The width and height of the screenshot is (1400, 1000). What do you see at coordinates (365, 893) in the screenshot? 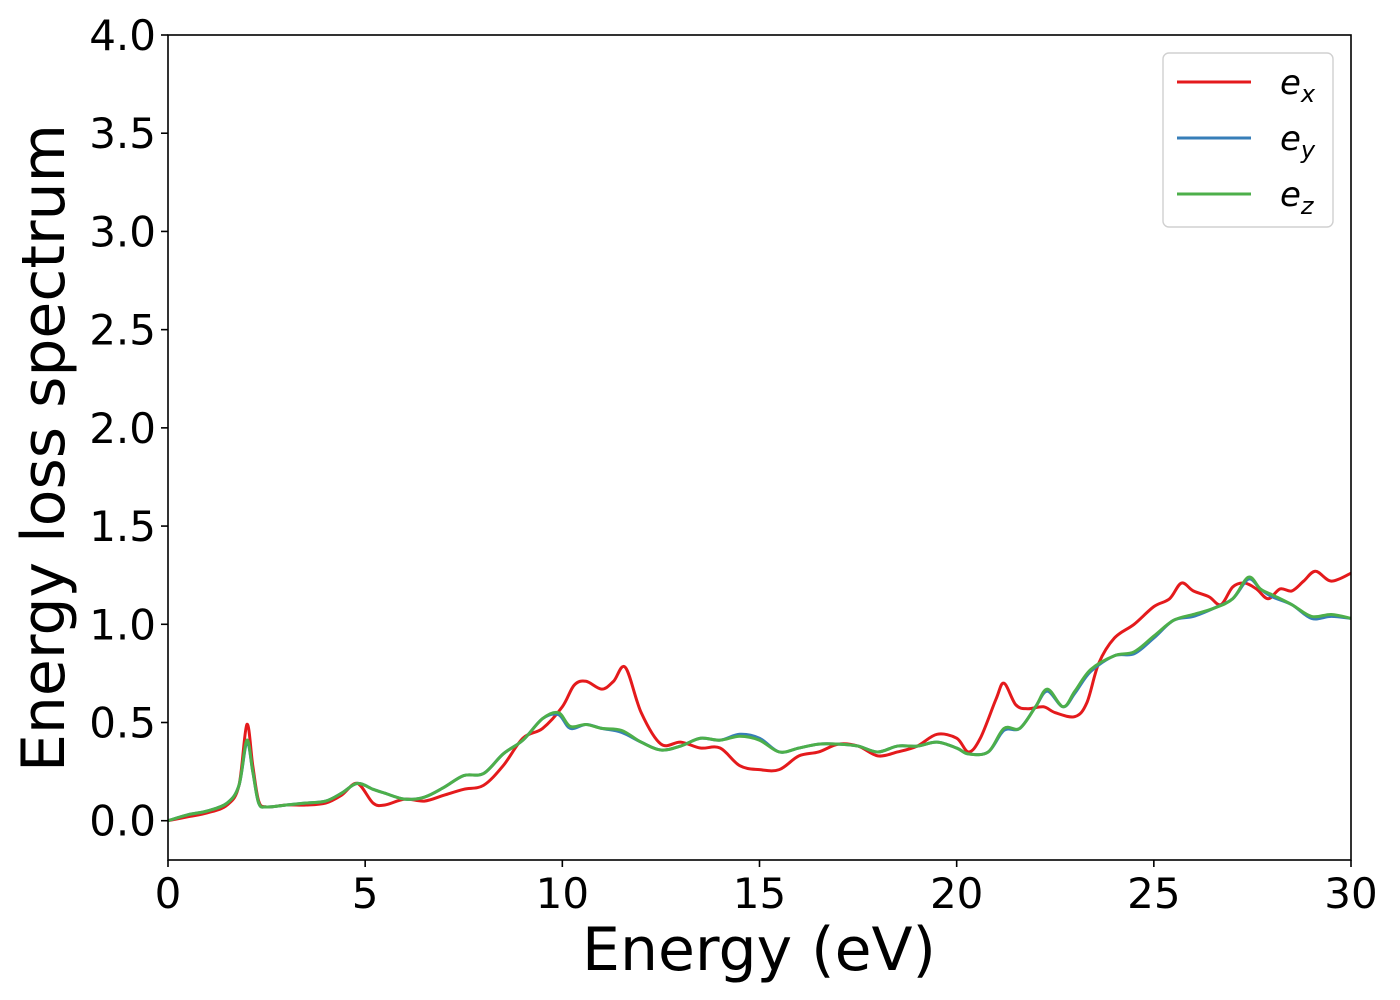
I see `x-tick-label: 5` at bounding box center [365, 893].